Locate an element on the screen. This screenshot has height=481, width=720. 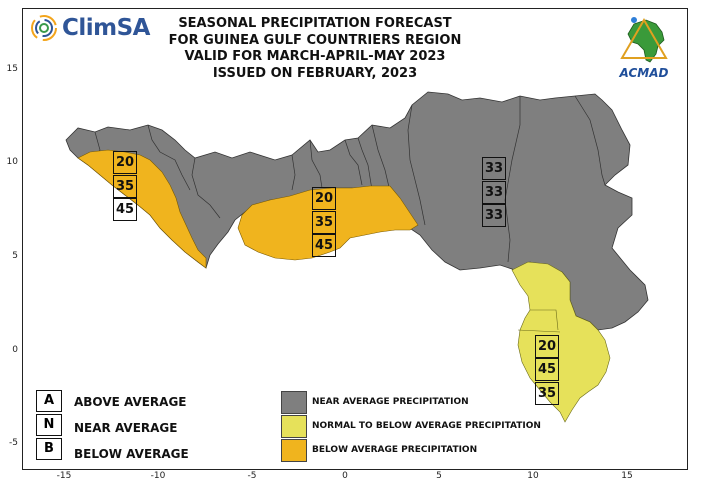
center-prob-below: 45 is located at coordinates (324, 245).